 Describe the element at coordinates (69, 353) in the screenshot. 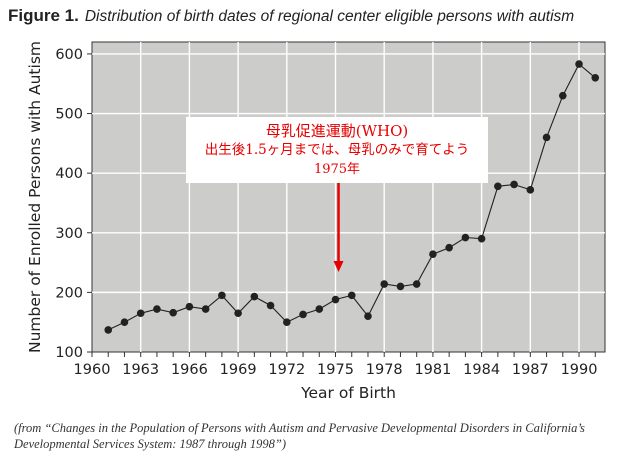

I see `y-tick-label: 100` at that location.